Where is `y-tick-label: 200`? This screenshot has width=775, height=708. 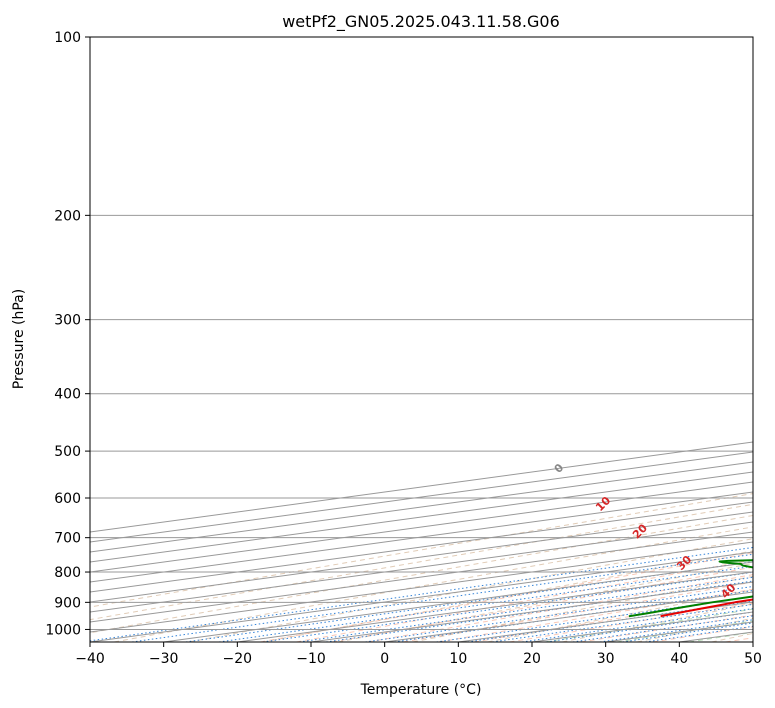
y-tick-label: 200 is located at coordinates (67, 216).